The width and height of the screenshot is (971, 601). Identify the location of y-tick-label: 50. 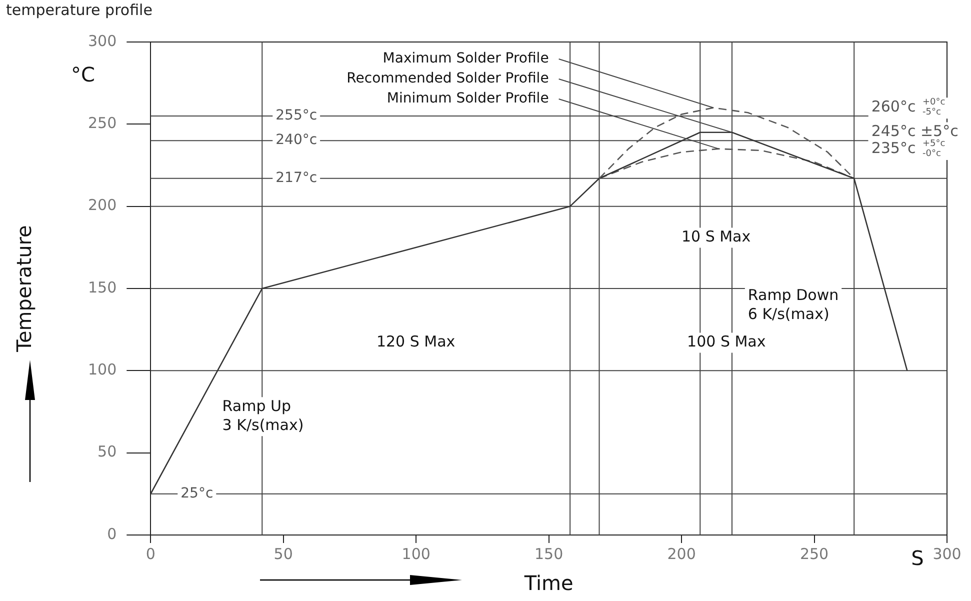
(107, 451).